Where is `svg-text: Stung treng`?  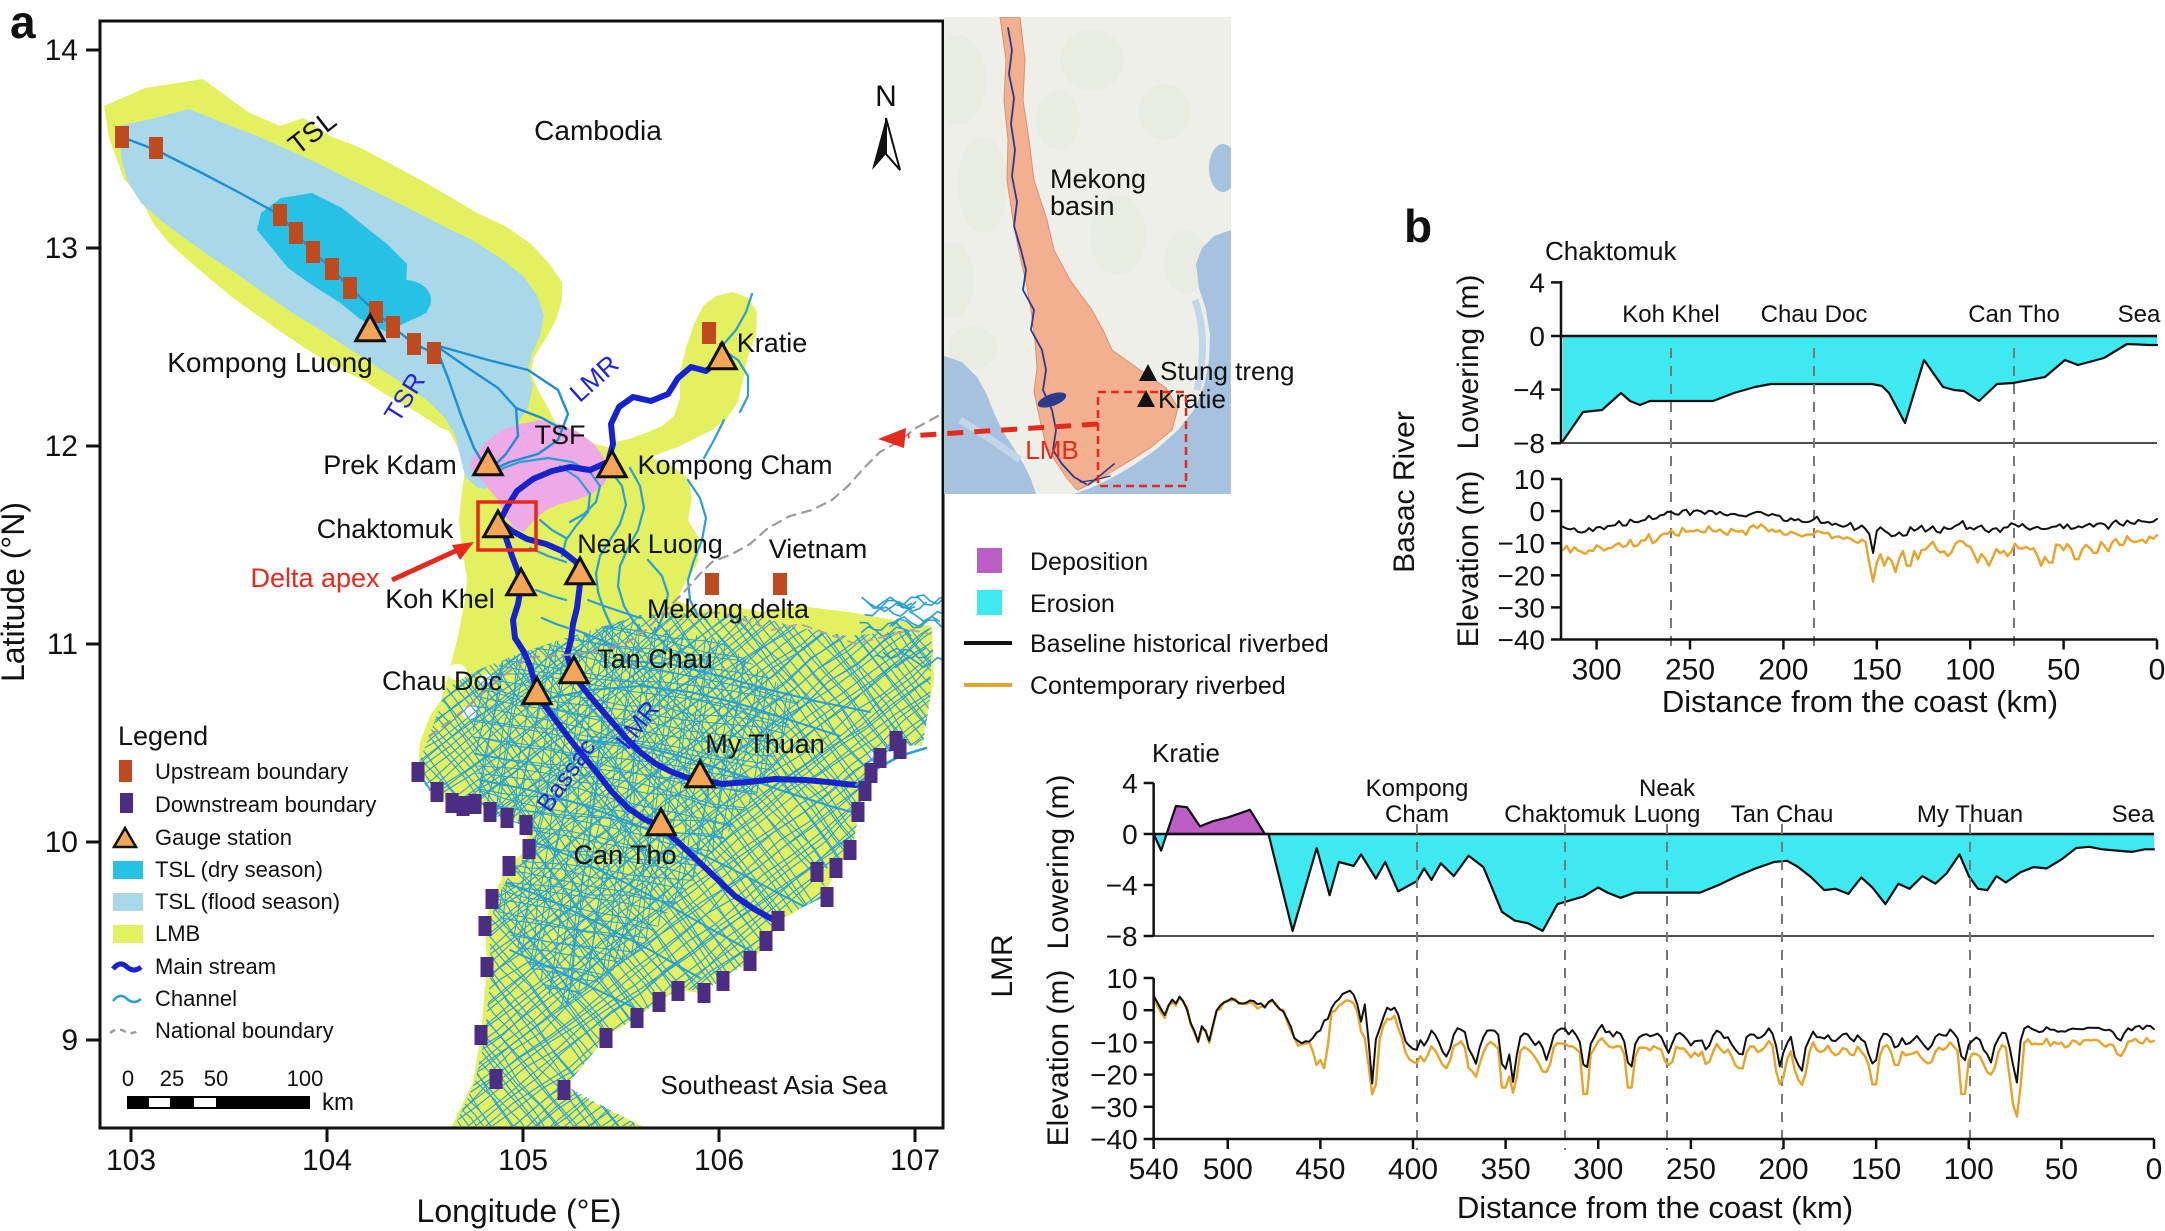
svg-text: Stung treng is located at coordinates (1227, 371).